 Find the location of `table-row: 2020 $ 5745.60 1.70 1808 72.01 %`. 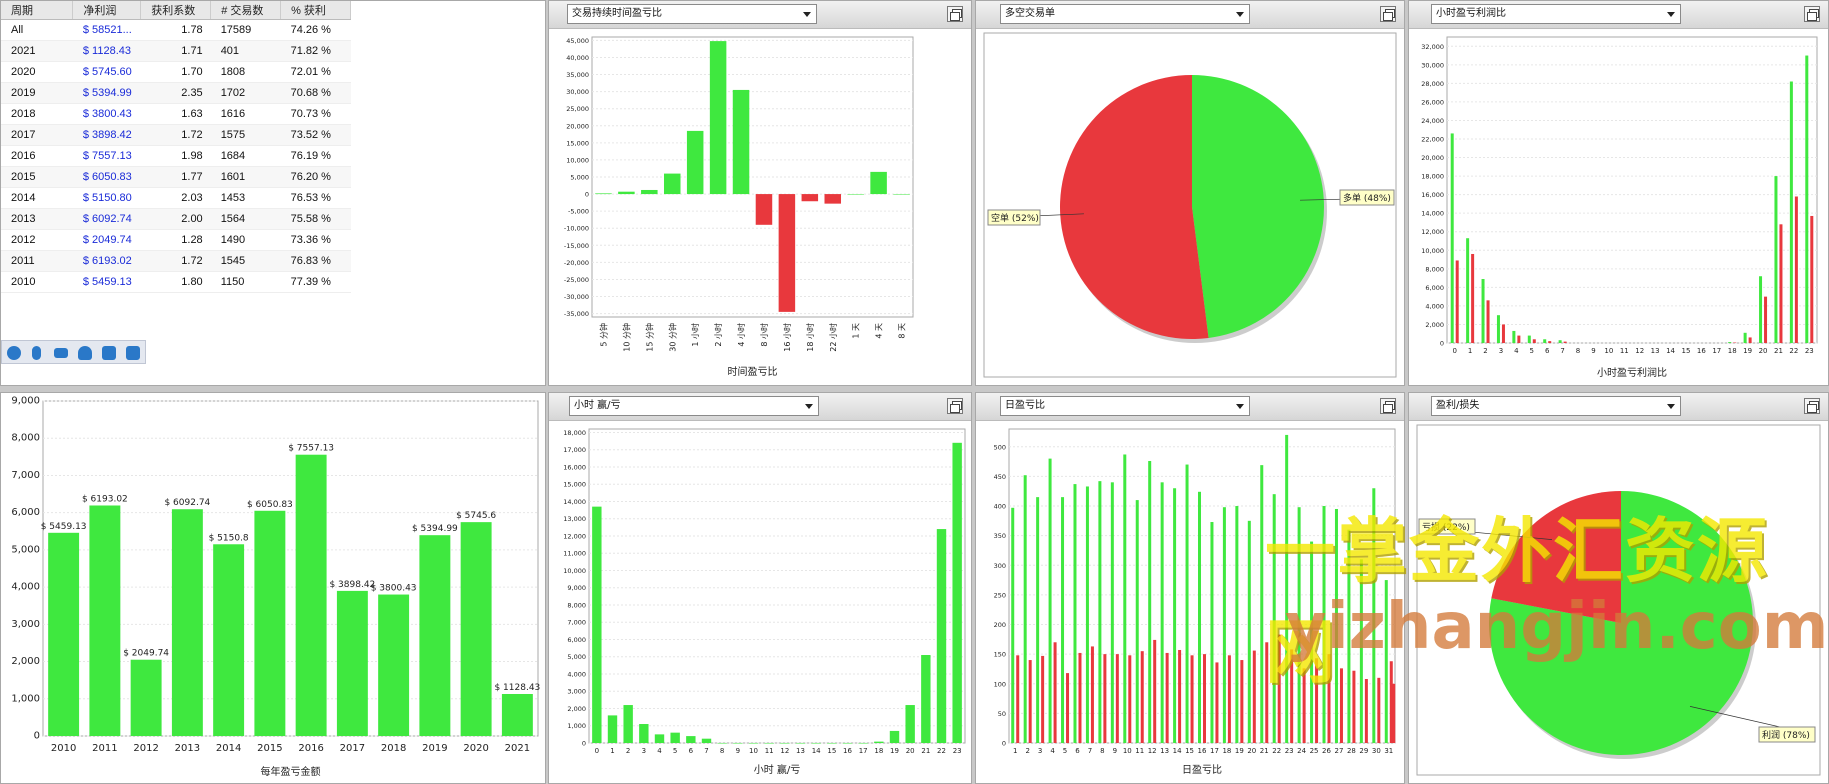

table-row: 2020 $ 5745.60 1.70 1808 72.01 % is located at coordinates (176, 72).